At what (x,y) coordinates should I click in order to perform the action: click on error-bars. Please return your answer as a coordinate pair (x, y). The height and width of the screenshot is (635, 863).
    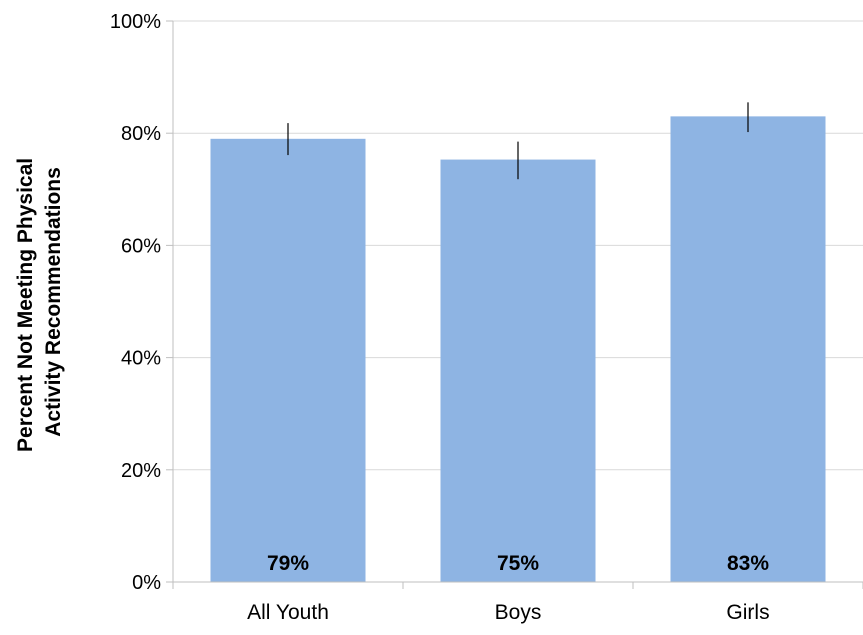
    Looking at the image, I should click on (518, 141).